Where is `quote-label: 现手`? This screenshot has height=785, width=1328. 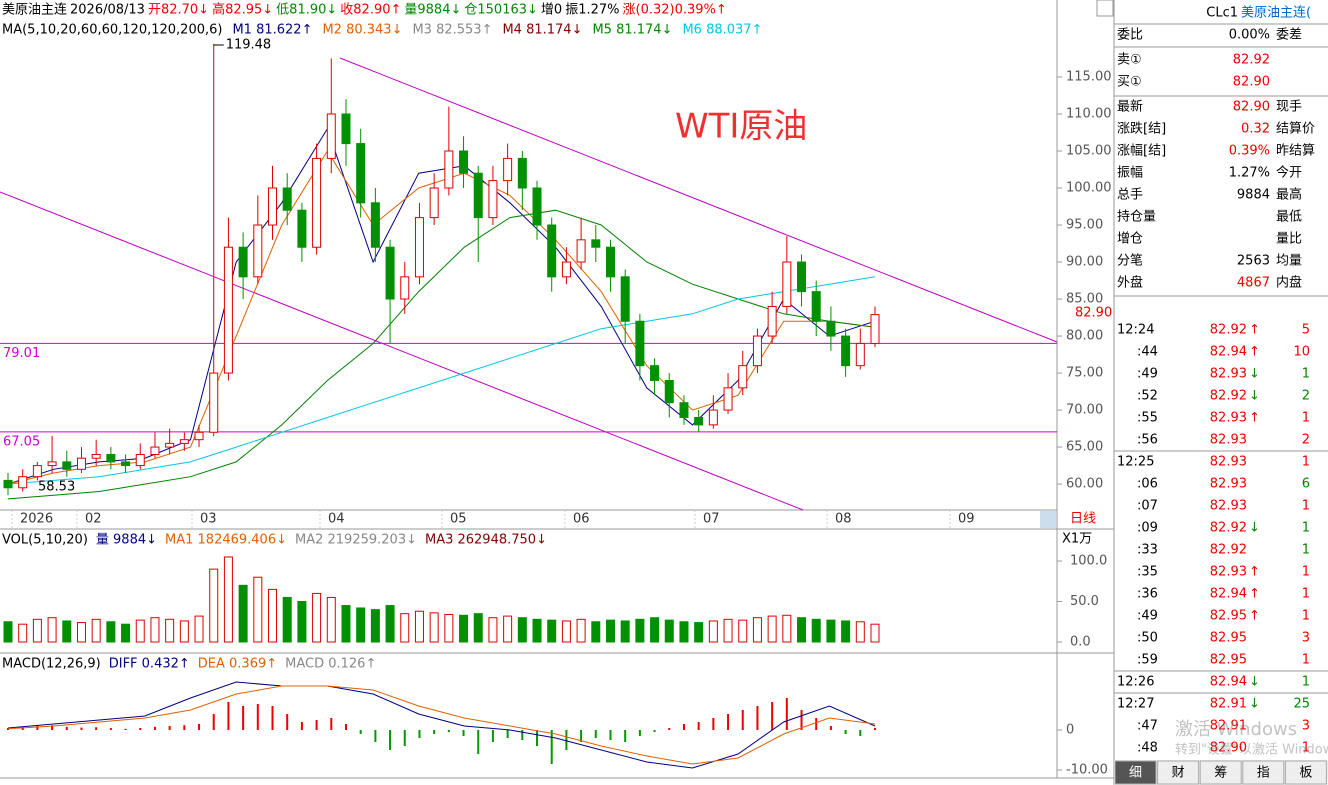
quote-label: 现手 is located at coordinates (1289, 107).